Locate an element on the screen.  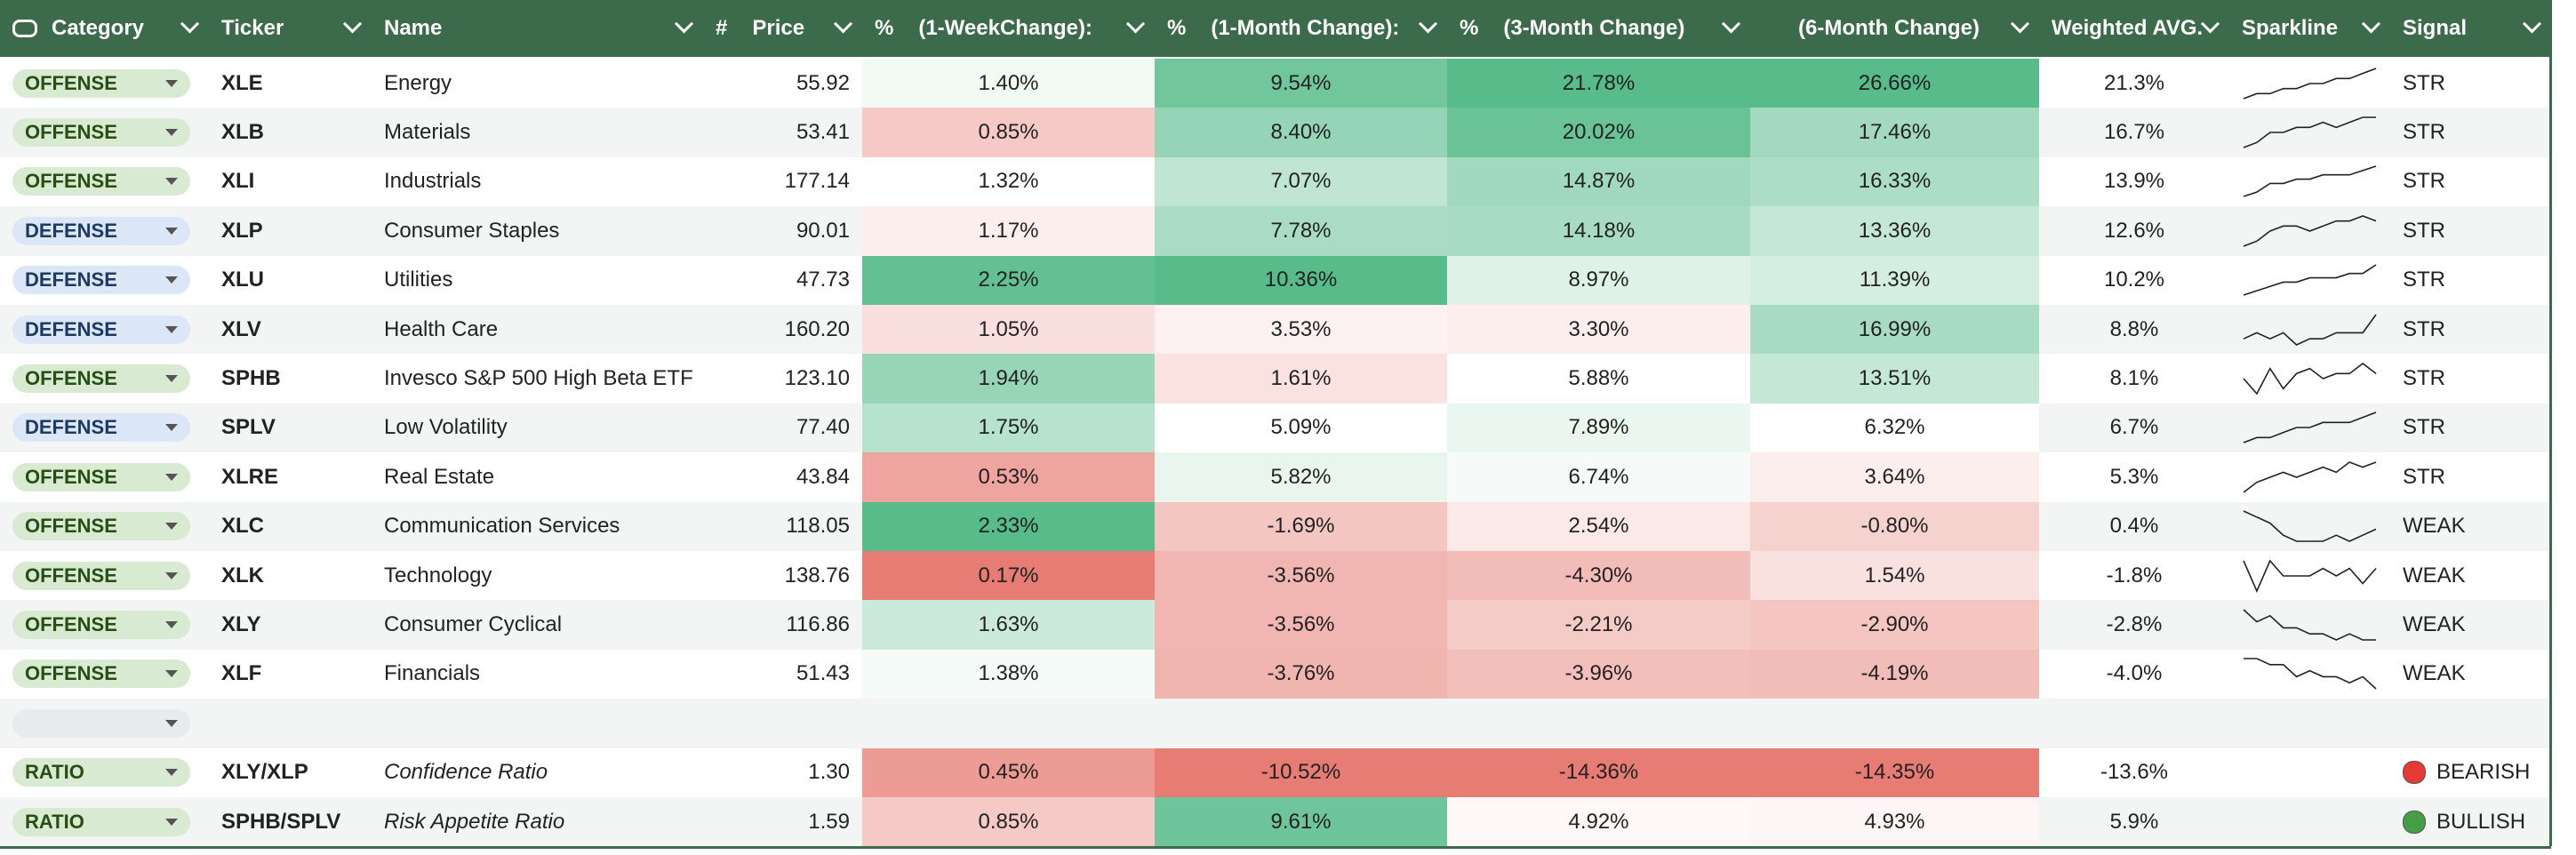
week1-cell: 1.17% is located at coordinates (1008, 231).